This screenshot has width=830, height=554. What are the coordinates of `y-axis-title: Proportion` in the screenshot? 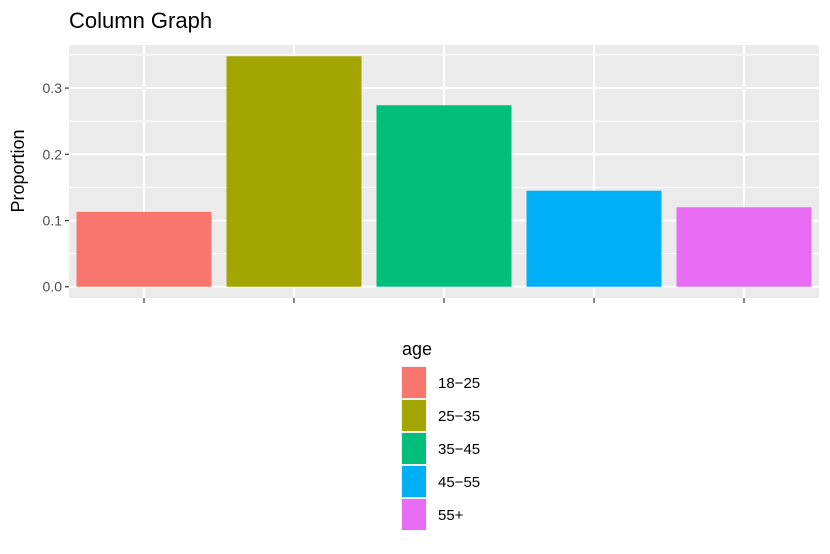 It's located at (18, 170).